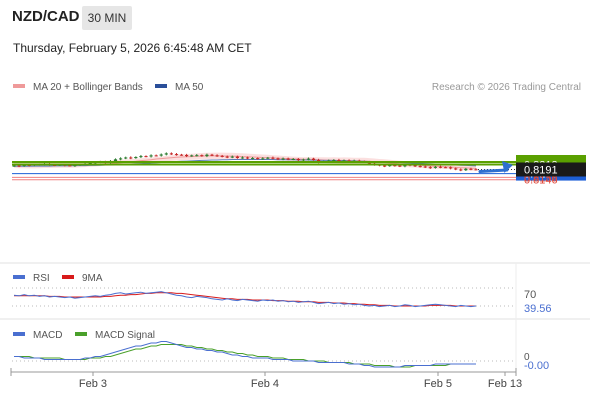 The image size is (590, 400). What do you see at coordinates (46, 16) in the screenshot?
I see `pair-title: NZD/CAD` at bounding box center [46, 16].